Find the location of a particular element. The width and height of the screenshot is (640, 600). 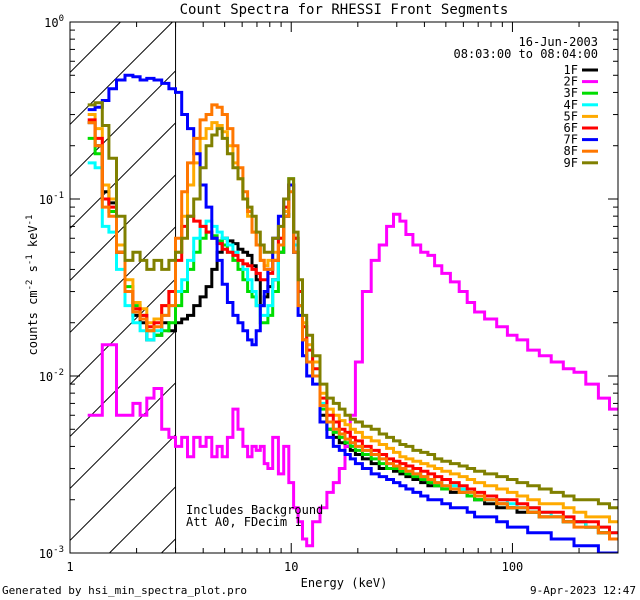

footer-generated-by: Generated by hsi_min_spectra_plot.pro is located at coordinates (124, 590).